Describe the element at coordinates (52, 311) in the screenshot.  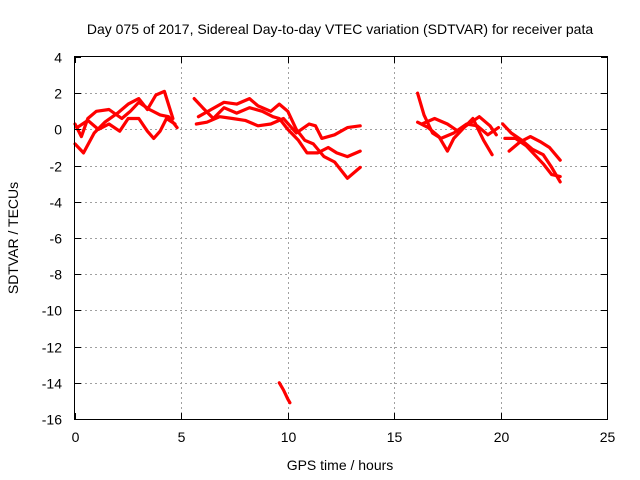
I see `y-tick-label: -10` at that location.